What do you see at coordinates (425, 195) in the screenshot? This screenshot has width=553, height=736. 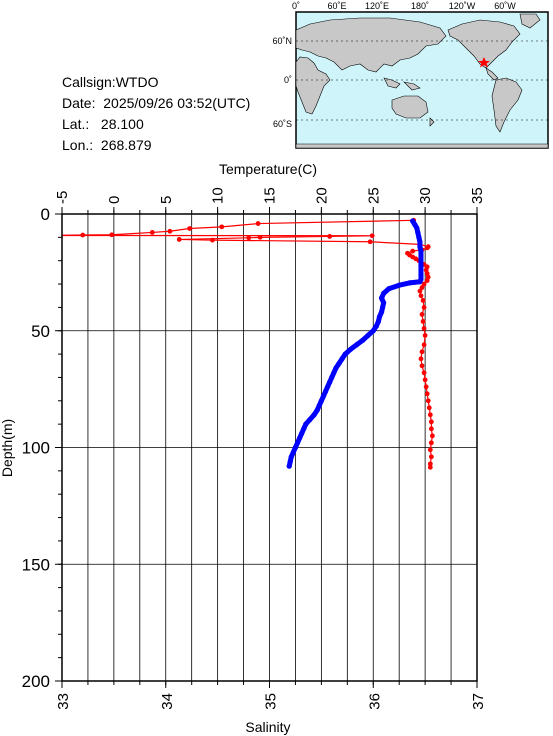 I see `temperature-tick-label: 30` at bounding box center [425, 195].